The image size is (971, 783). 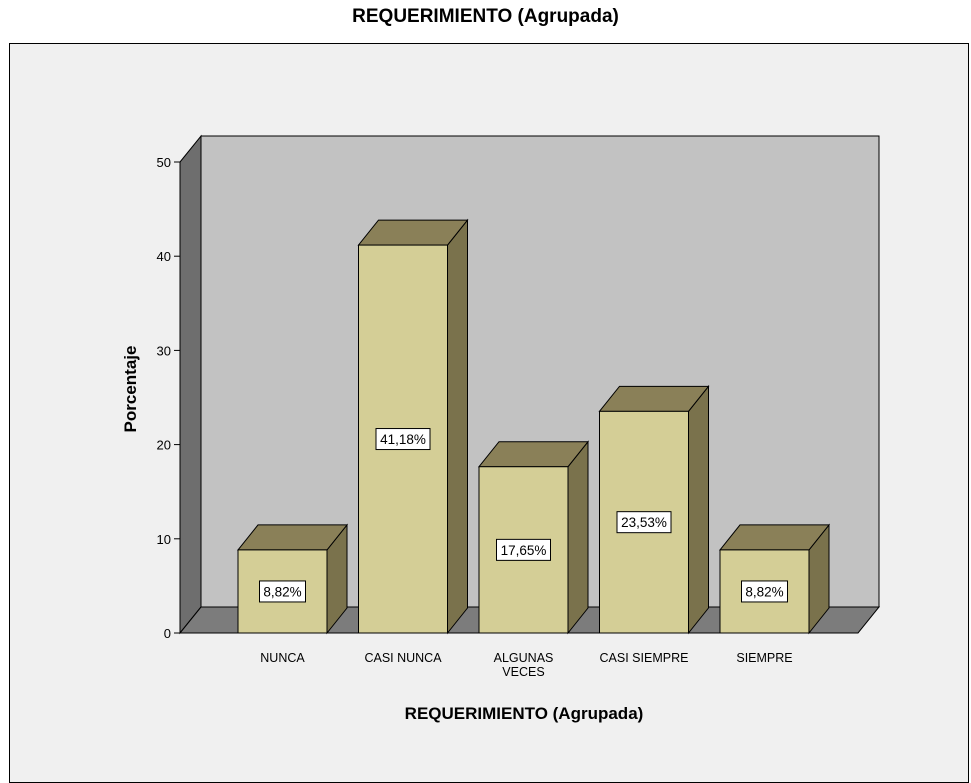 I want to click on x-tick-label: NUNCA, so click(x=282, y=658).